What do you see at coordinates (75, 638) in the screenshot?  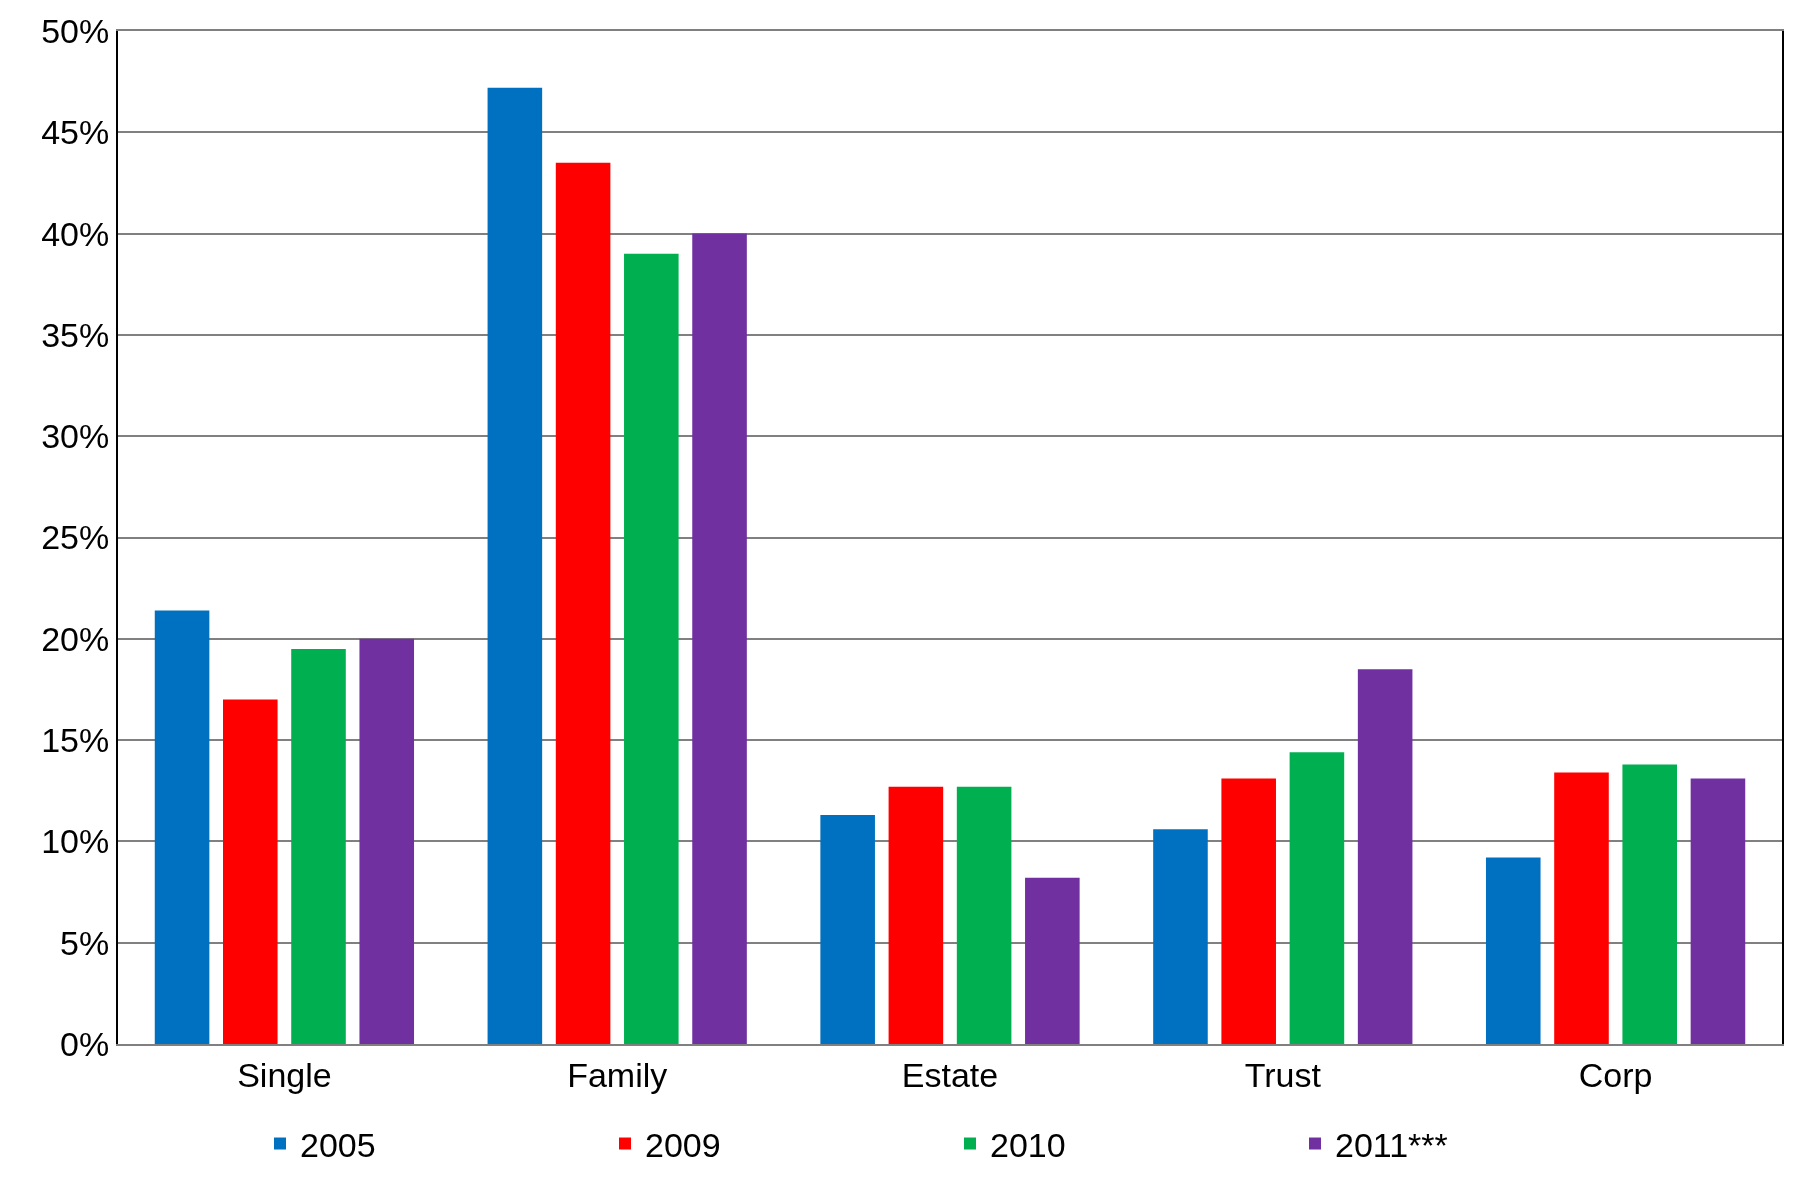 I see `y-tick-label: 20%` at bounding box center [75, 638].